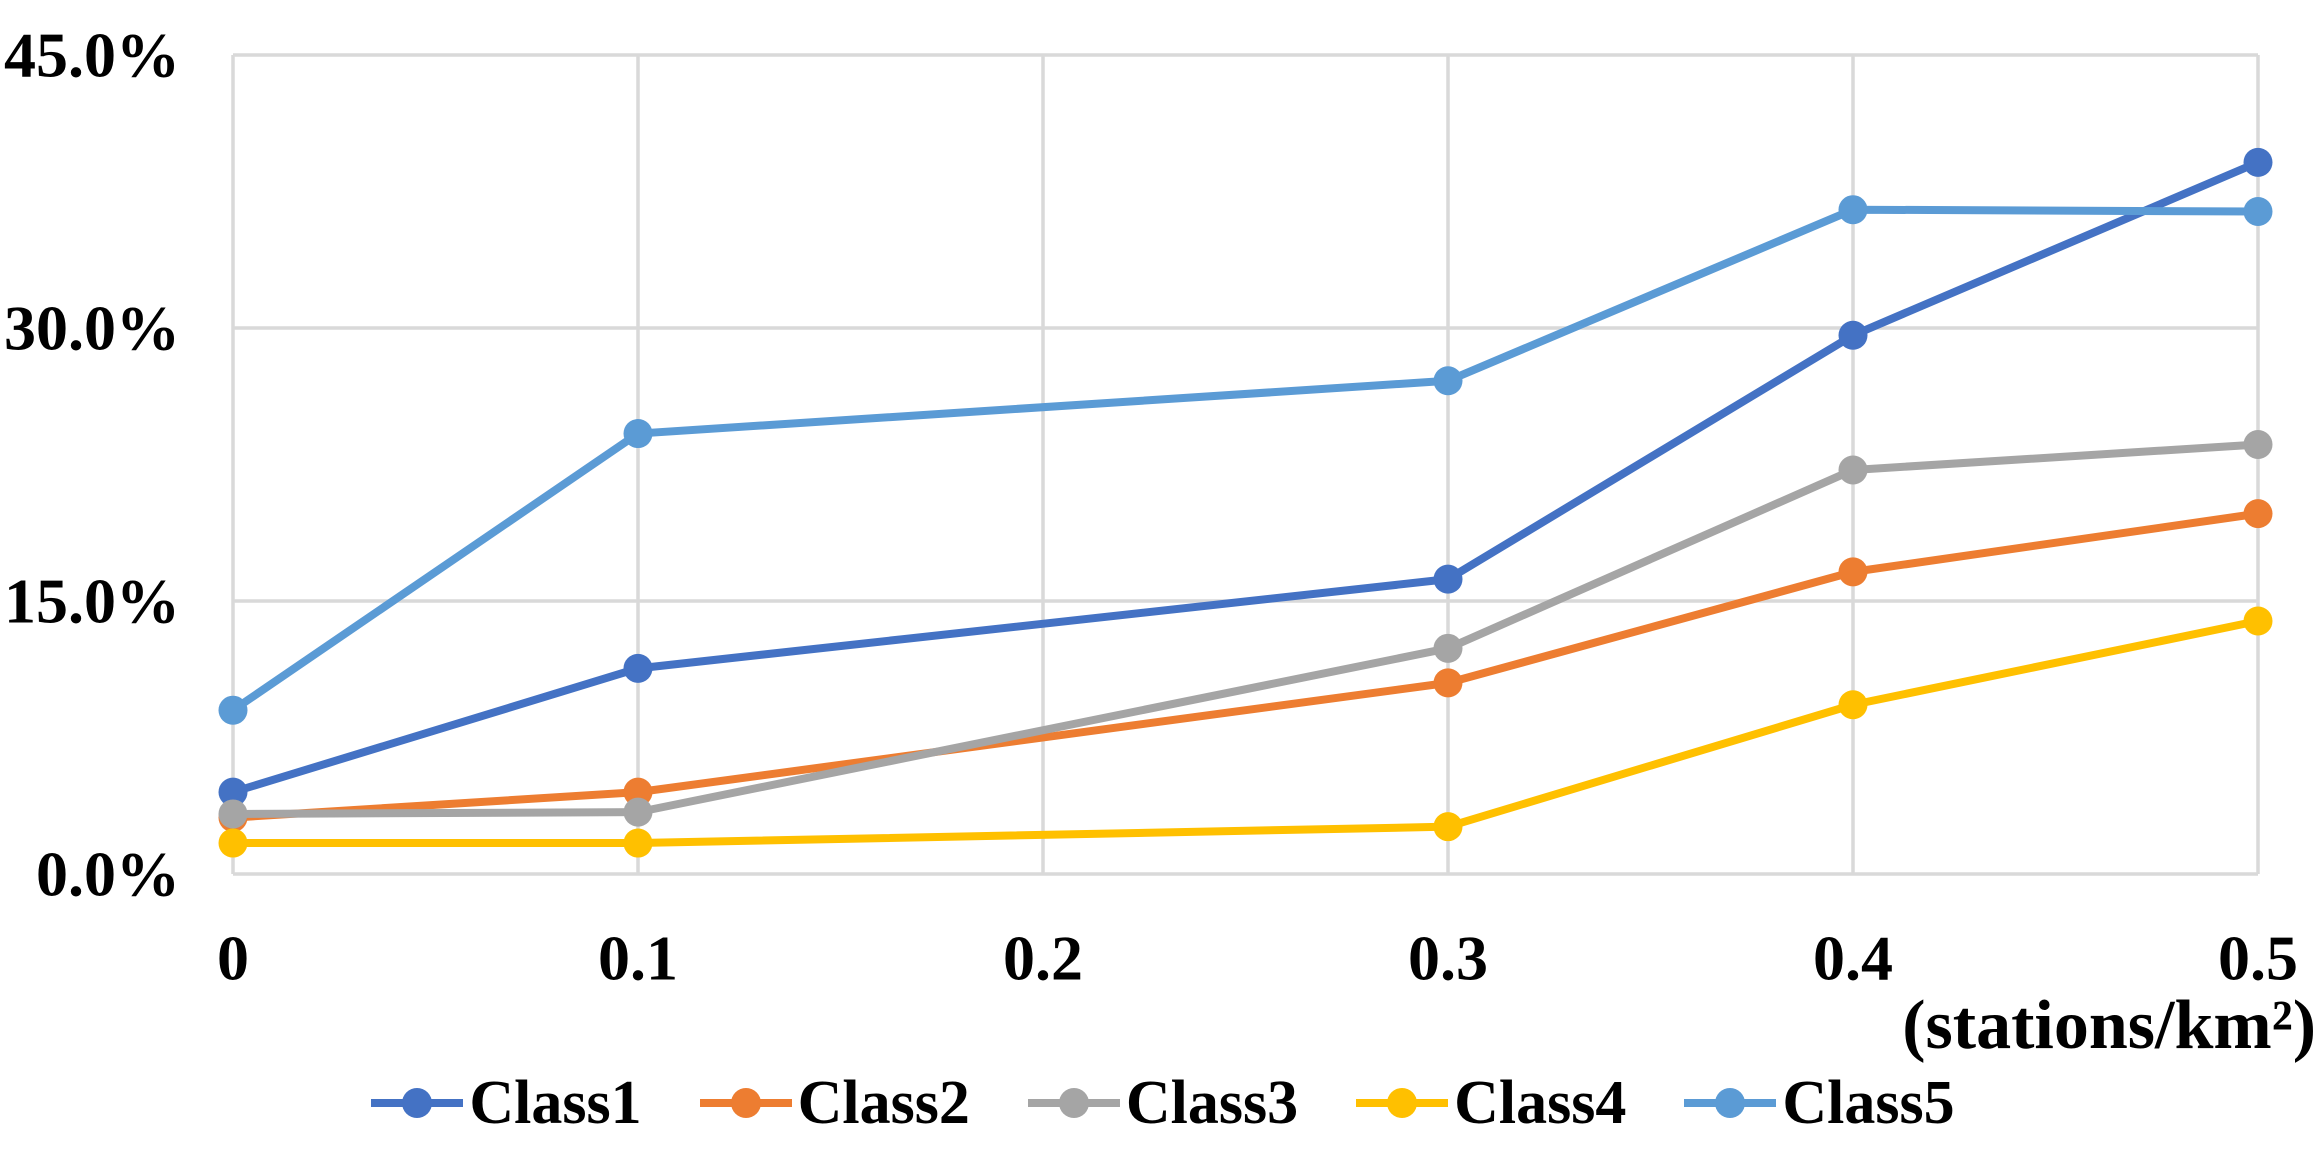  What do you see at coordinates (233, 710) in the screenshot?
I see `marker-class5-x0` at bounding box center [233, 710].